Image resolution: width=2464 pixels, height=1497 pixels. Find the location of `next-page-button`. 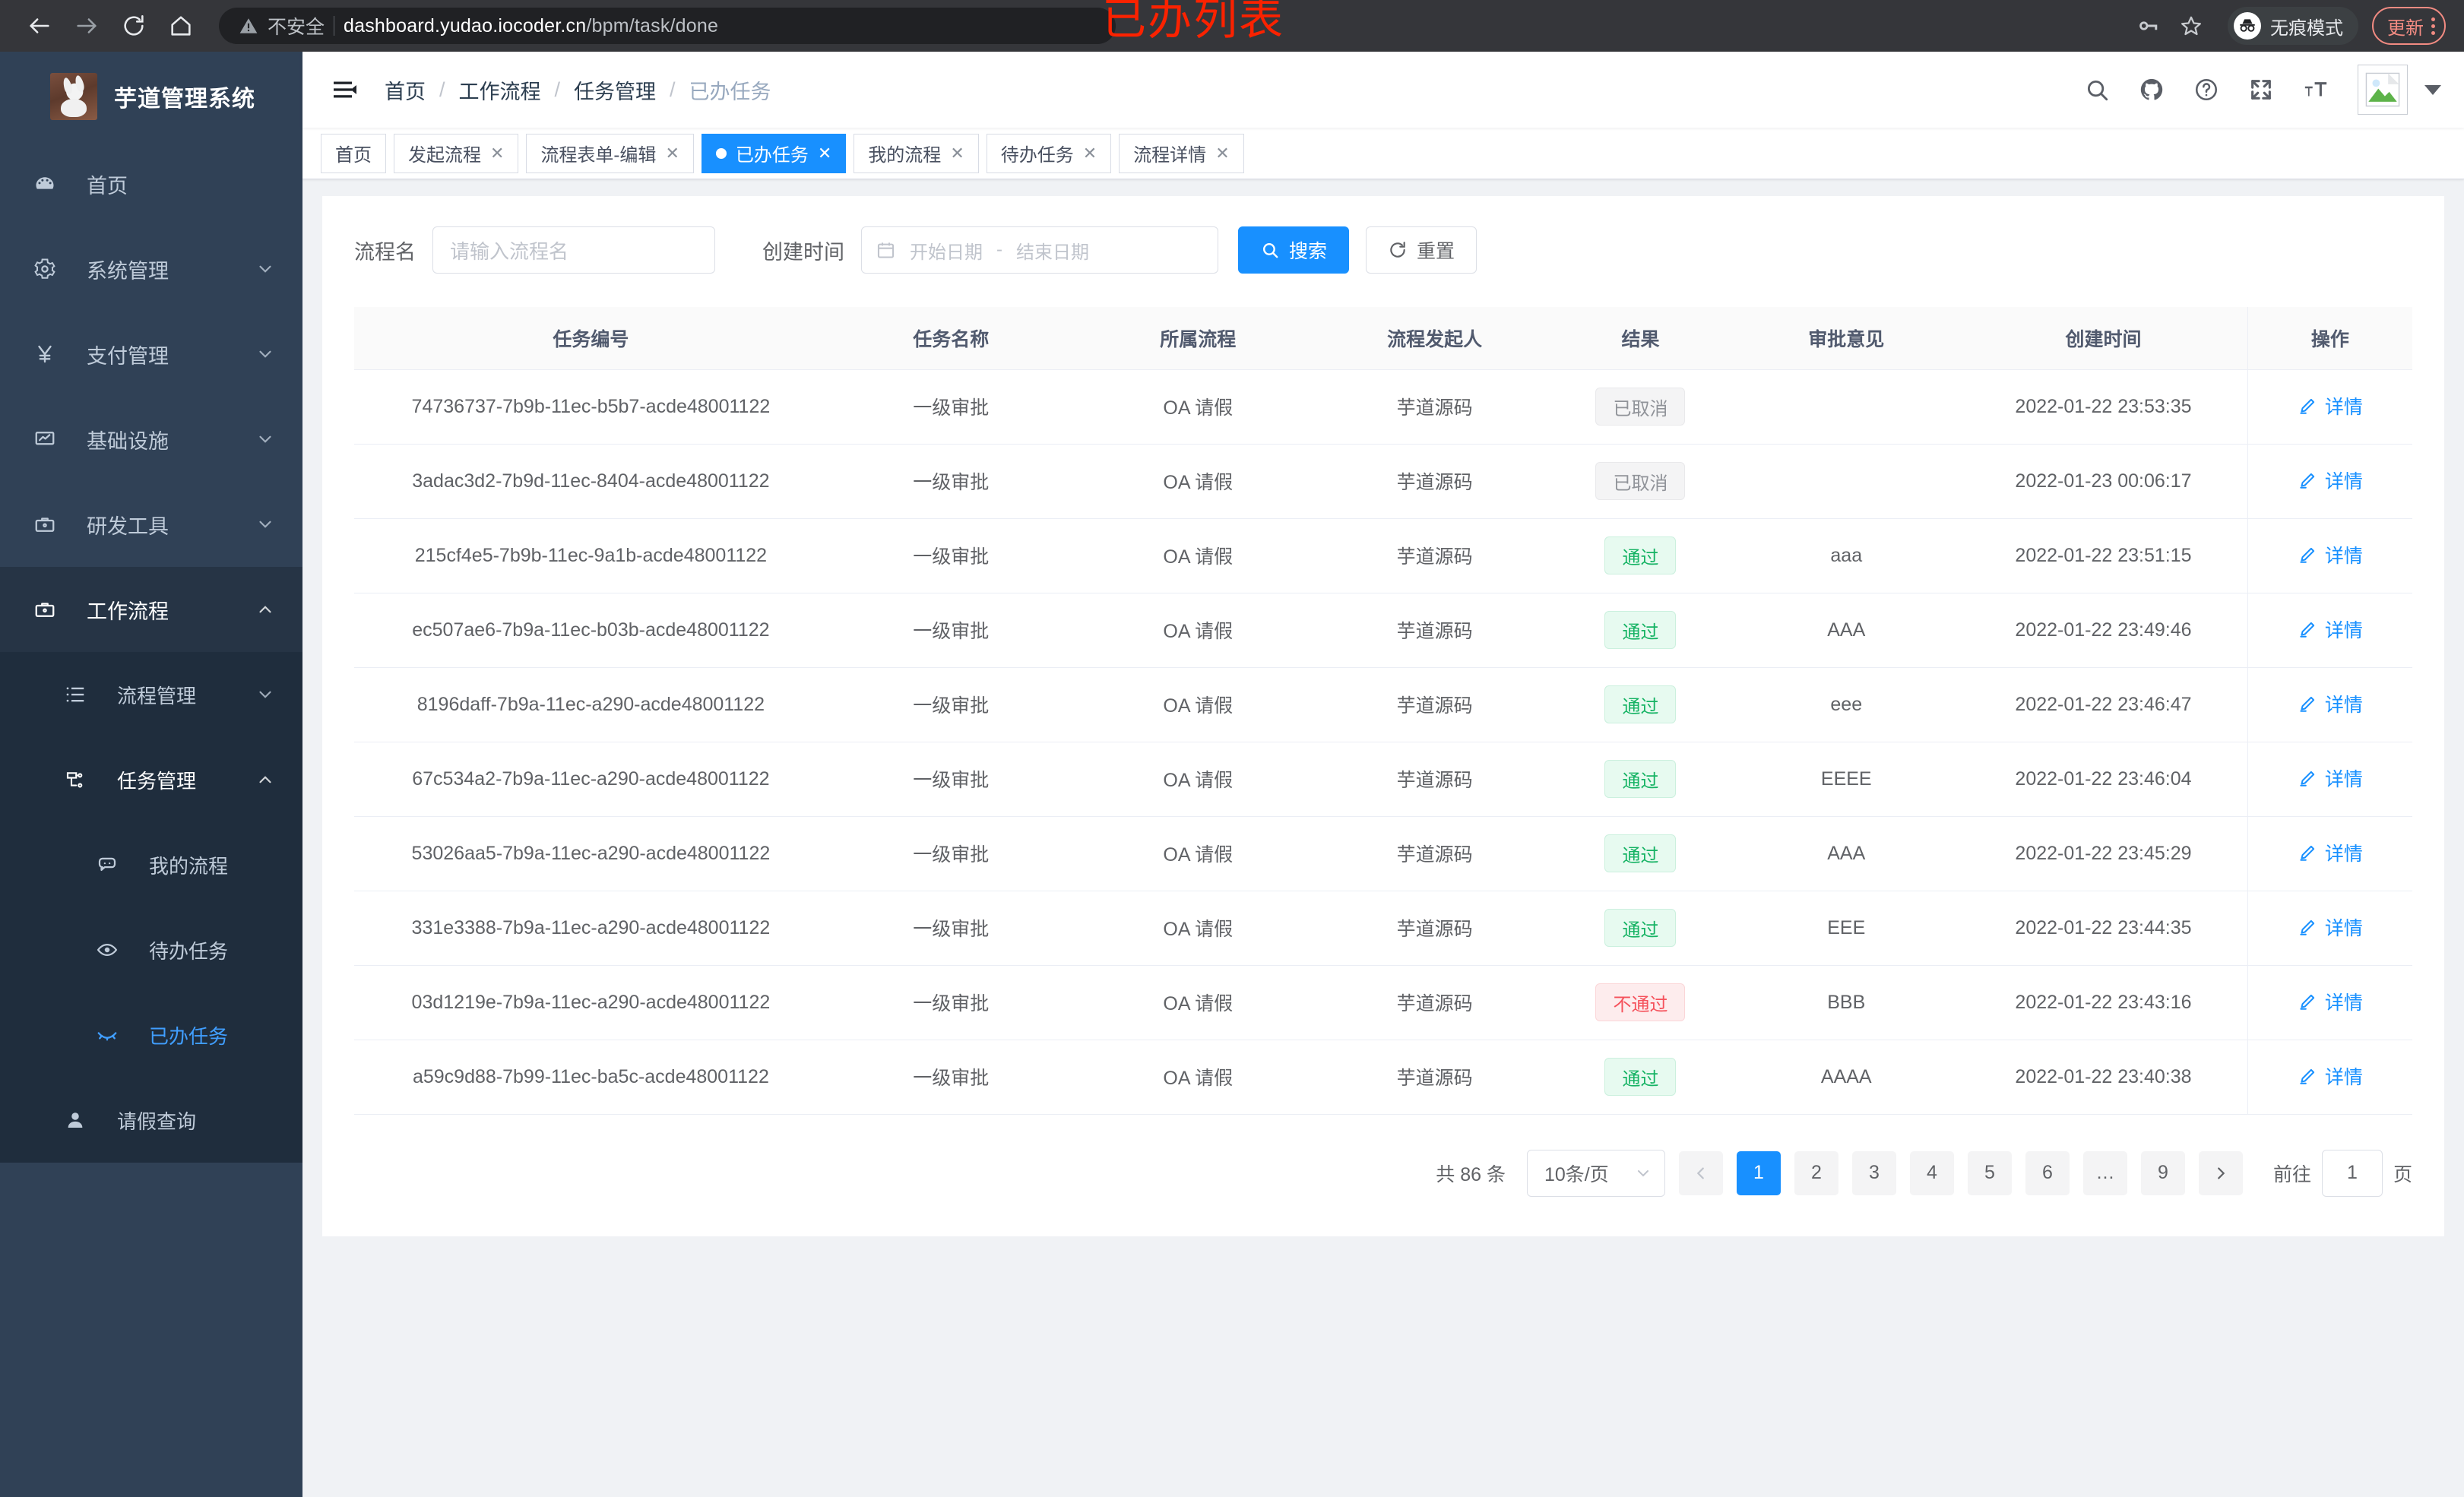

next-page-button is located at coordinates (2220, 1172).